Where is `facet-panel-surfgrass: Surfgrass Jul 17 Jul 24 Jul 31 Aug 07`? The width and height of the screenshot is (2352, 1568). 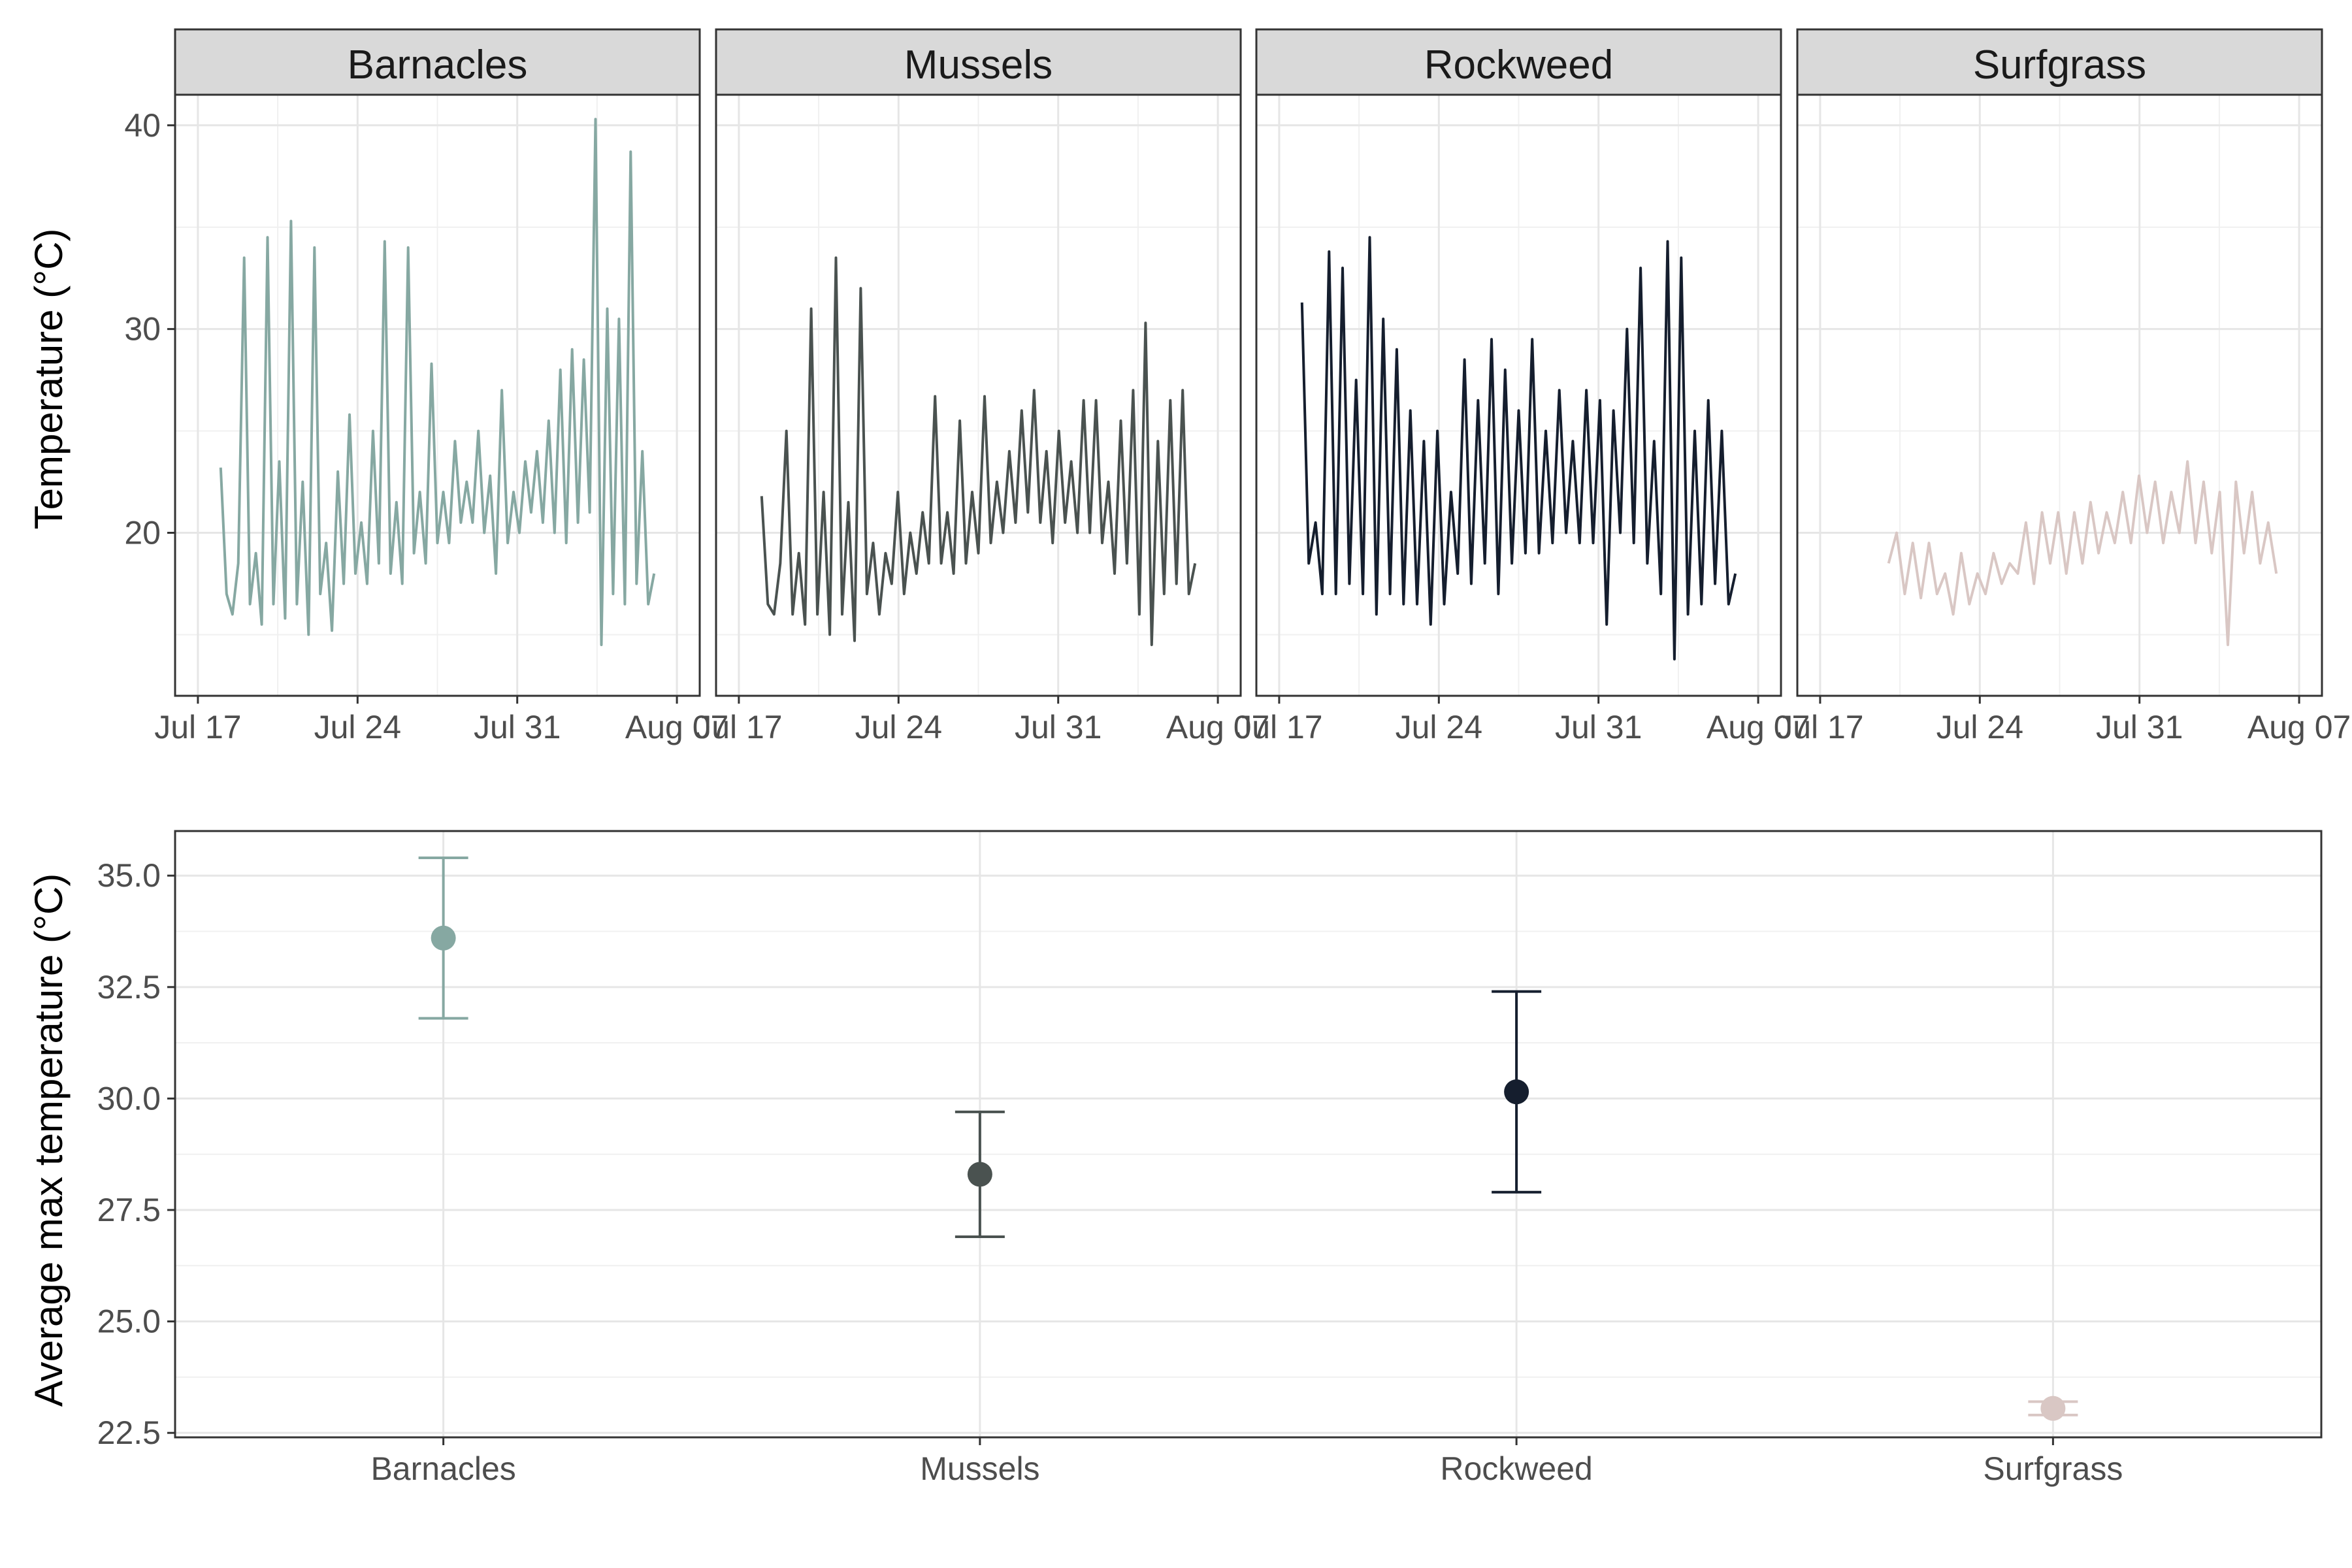
facet-panel-surfgrass: Surfgrass Jul 17 Jul 24 Jul 31 Aug 07 is located at coordinates (2063, 386).